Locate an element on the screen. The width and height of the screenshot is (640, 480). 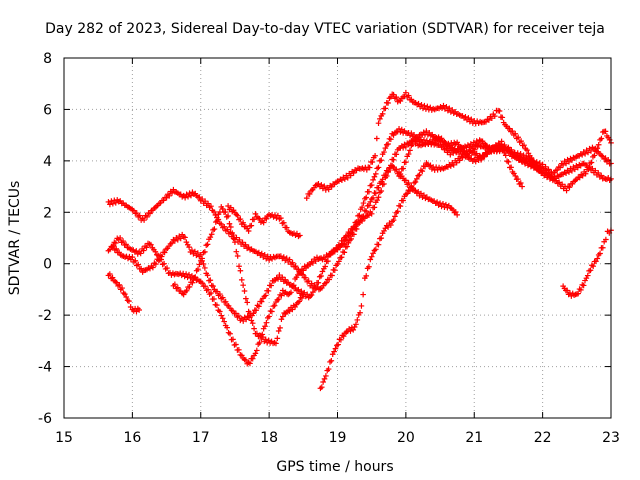
y-tick-label: 4 is located at coordinates (47, 162).